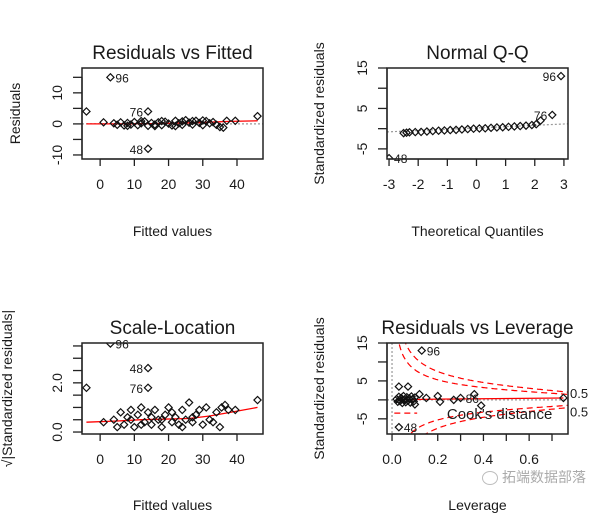  Describe the element at coordinates (169, 459) in the screenshot. I see `x-tick-label: 20` at that location.